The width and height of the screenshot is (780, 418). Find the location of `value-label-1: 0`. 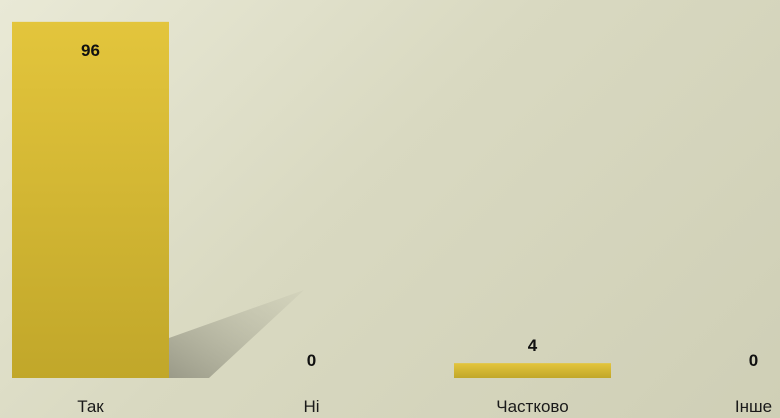

value-label-1: 0 is located at coordinates (311, 360).